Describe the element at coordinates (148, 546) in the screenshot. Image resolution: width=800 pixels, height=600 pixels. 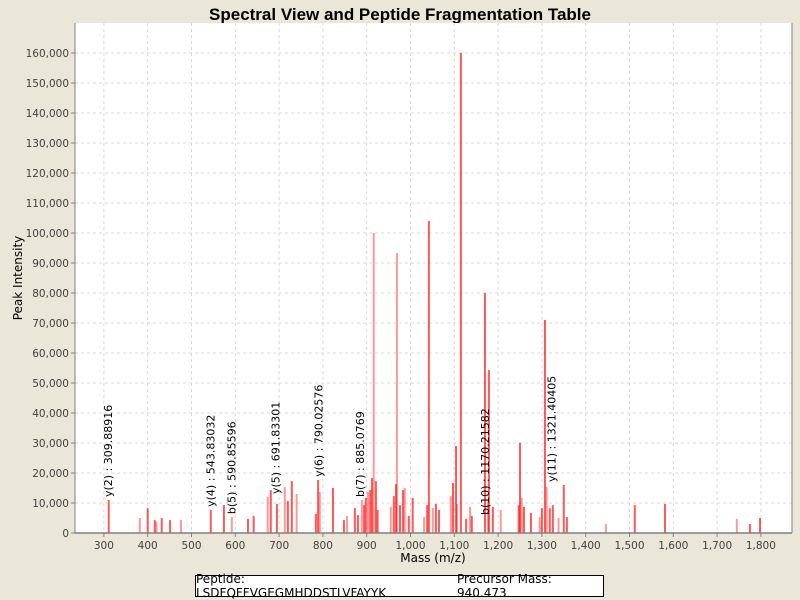
I see `x-tick-label: 400` at that location.